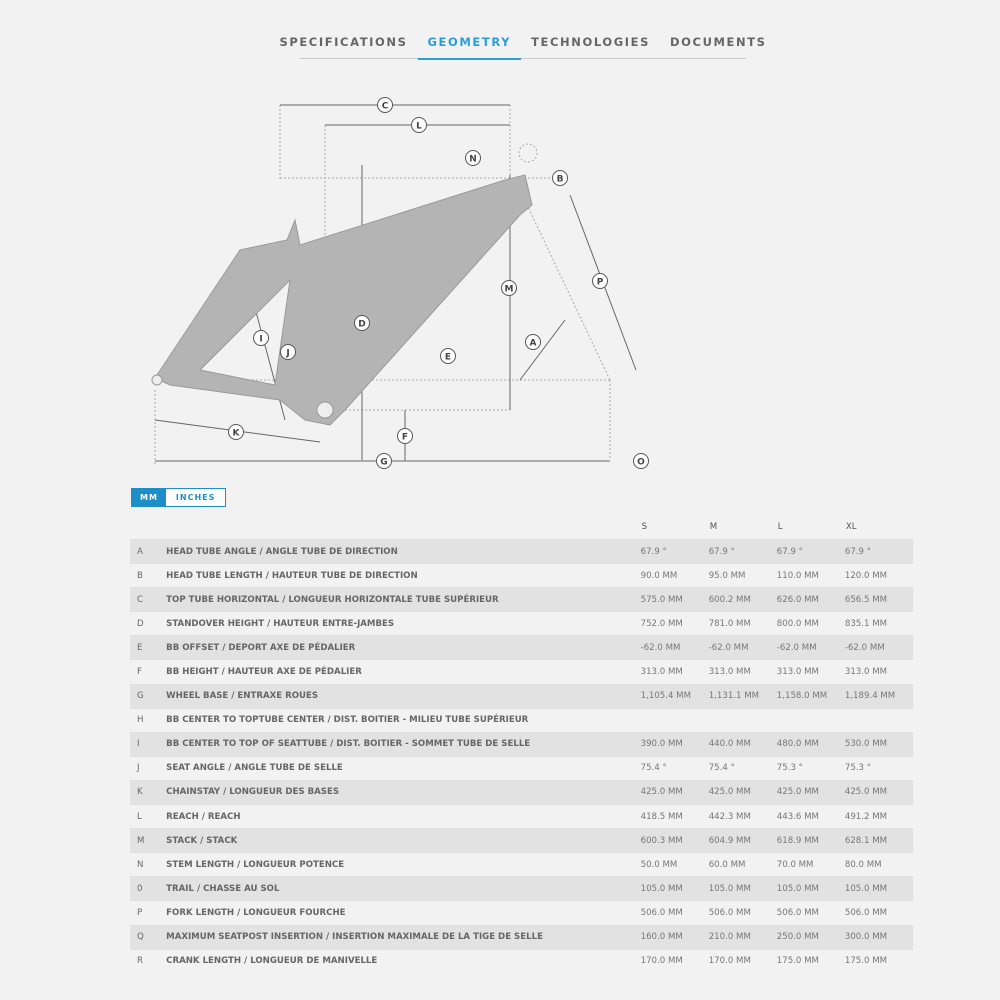  Describe the element at coordinates (403, 672) in the screenshot. I see `row-name: BB HEIGHT / HAUTEUR AXE DE PÉDALIER` at that location.